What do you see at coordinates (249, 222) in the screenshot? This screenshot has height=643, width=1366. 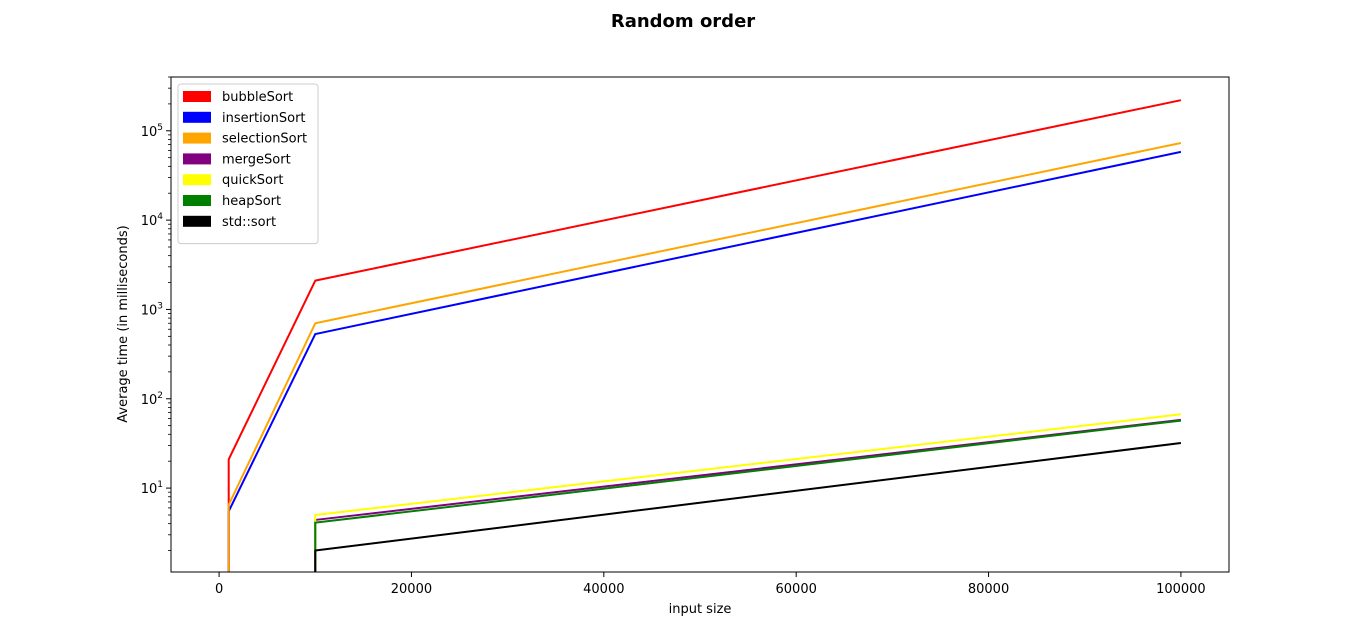 I see `legend-label: std::sort` at bounding box center [249, 222].